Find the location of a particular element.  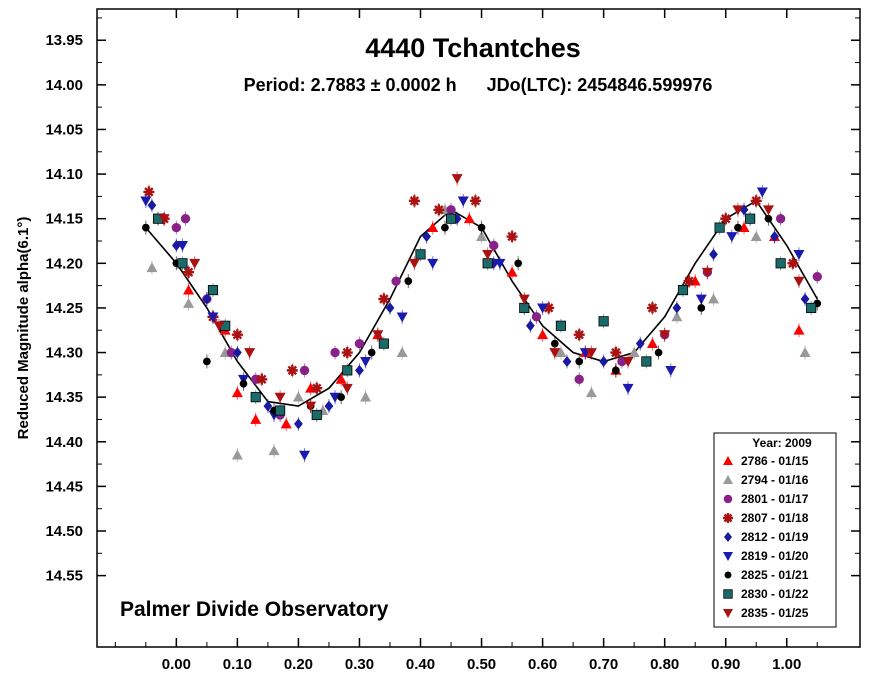

y-tick-label: 14.40 is located at coordinates (64, 442).